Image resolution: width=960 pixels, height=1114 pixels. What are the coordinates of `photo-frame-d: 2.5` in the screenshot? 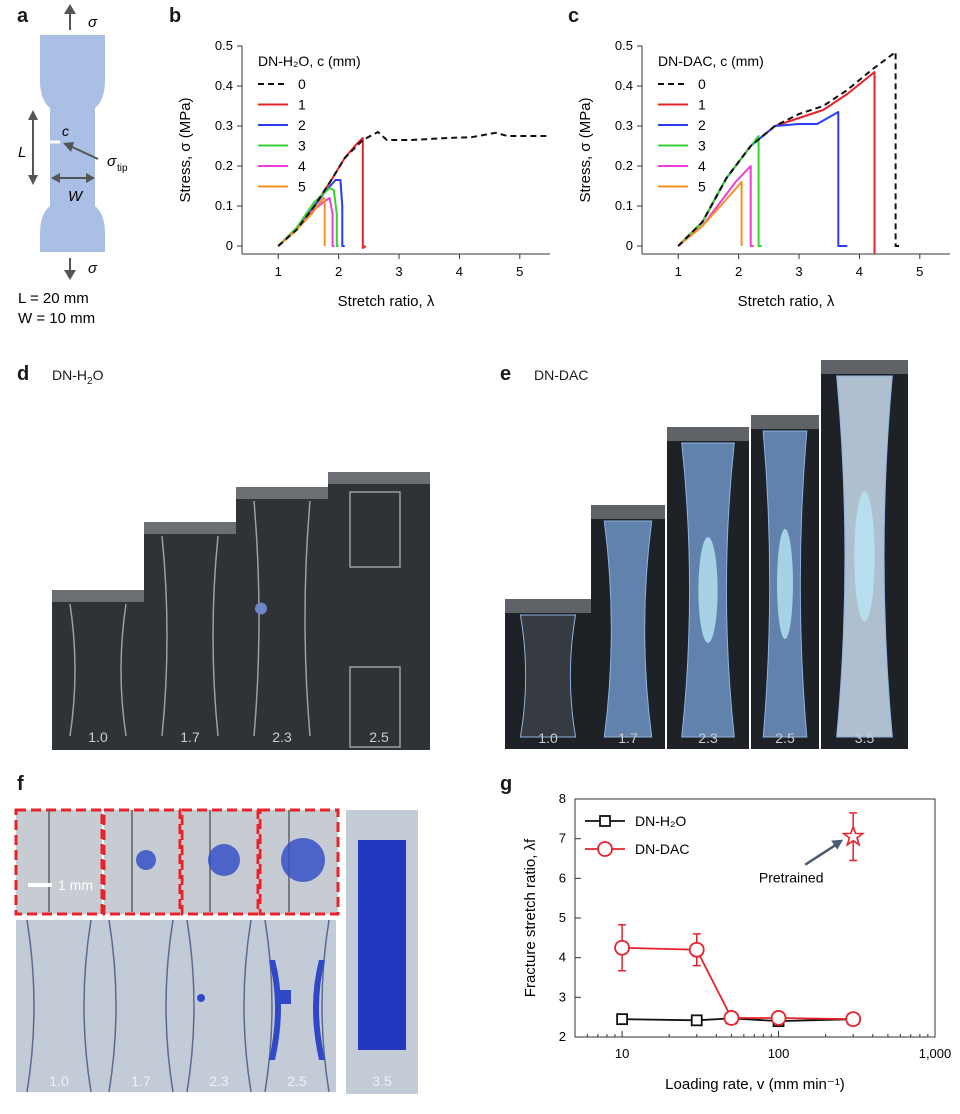 It's located at (379, 611).